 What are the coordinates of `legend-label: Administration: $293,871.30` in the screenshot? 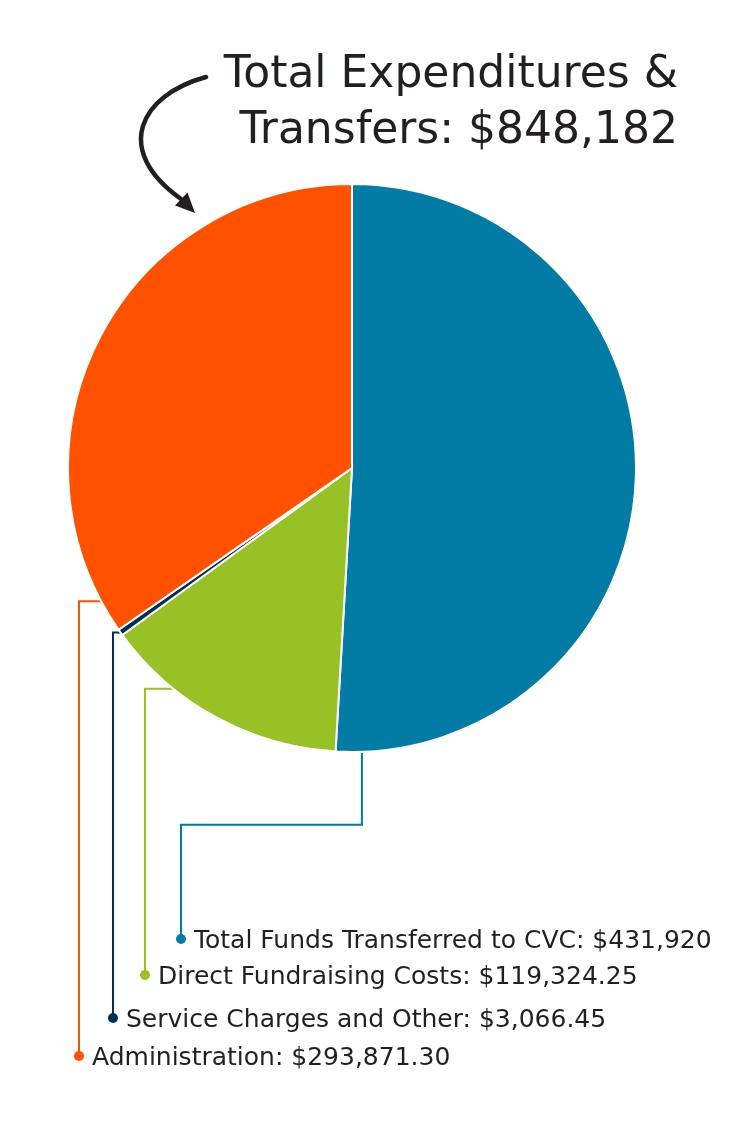 It's located at (271, 1056).